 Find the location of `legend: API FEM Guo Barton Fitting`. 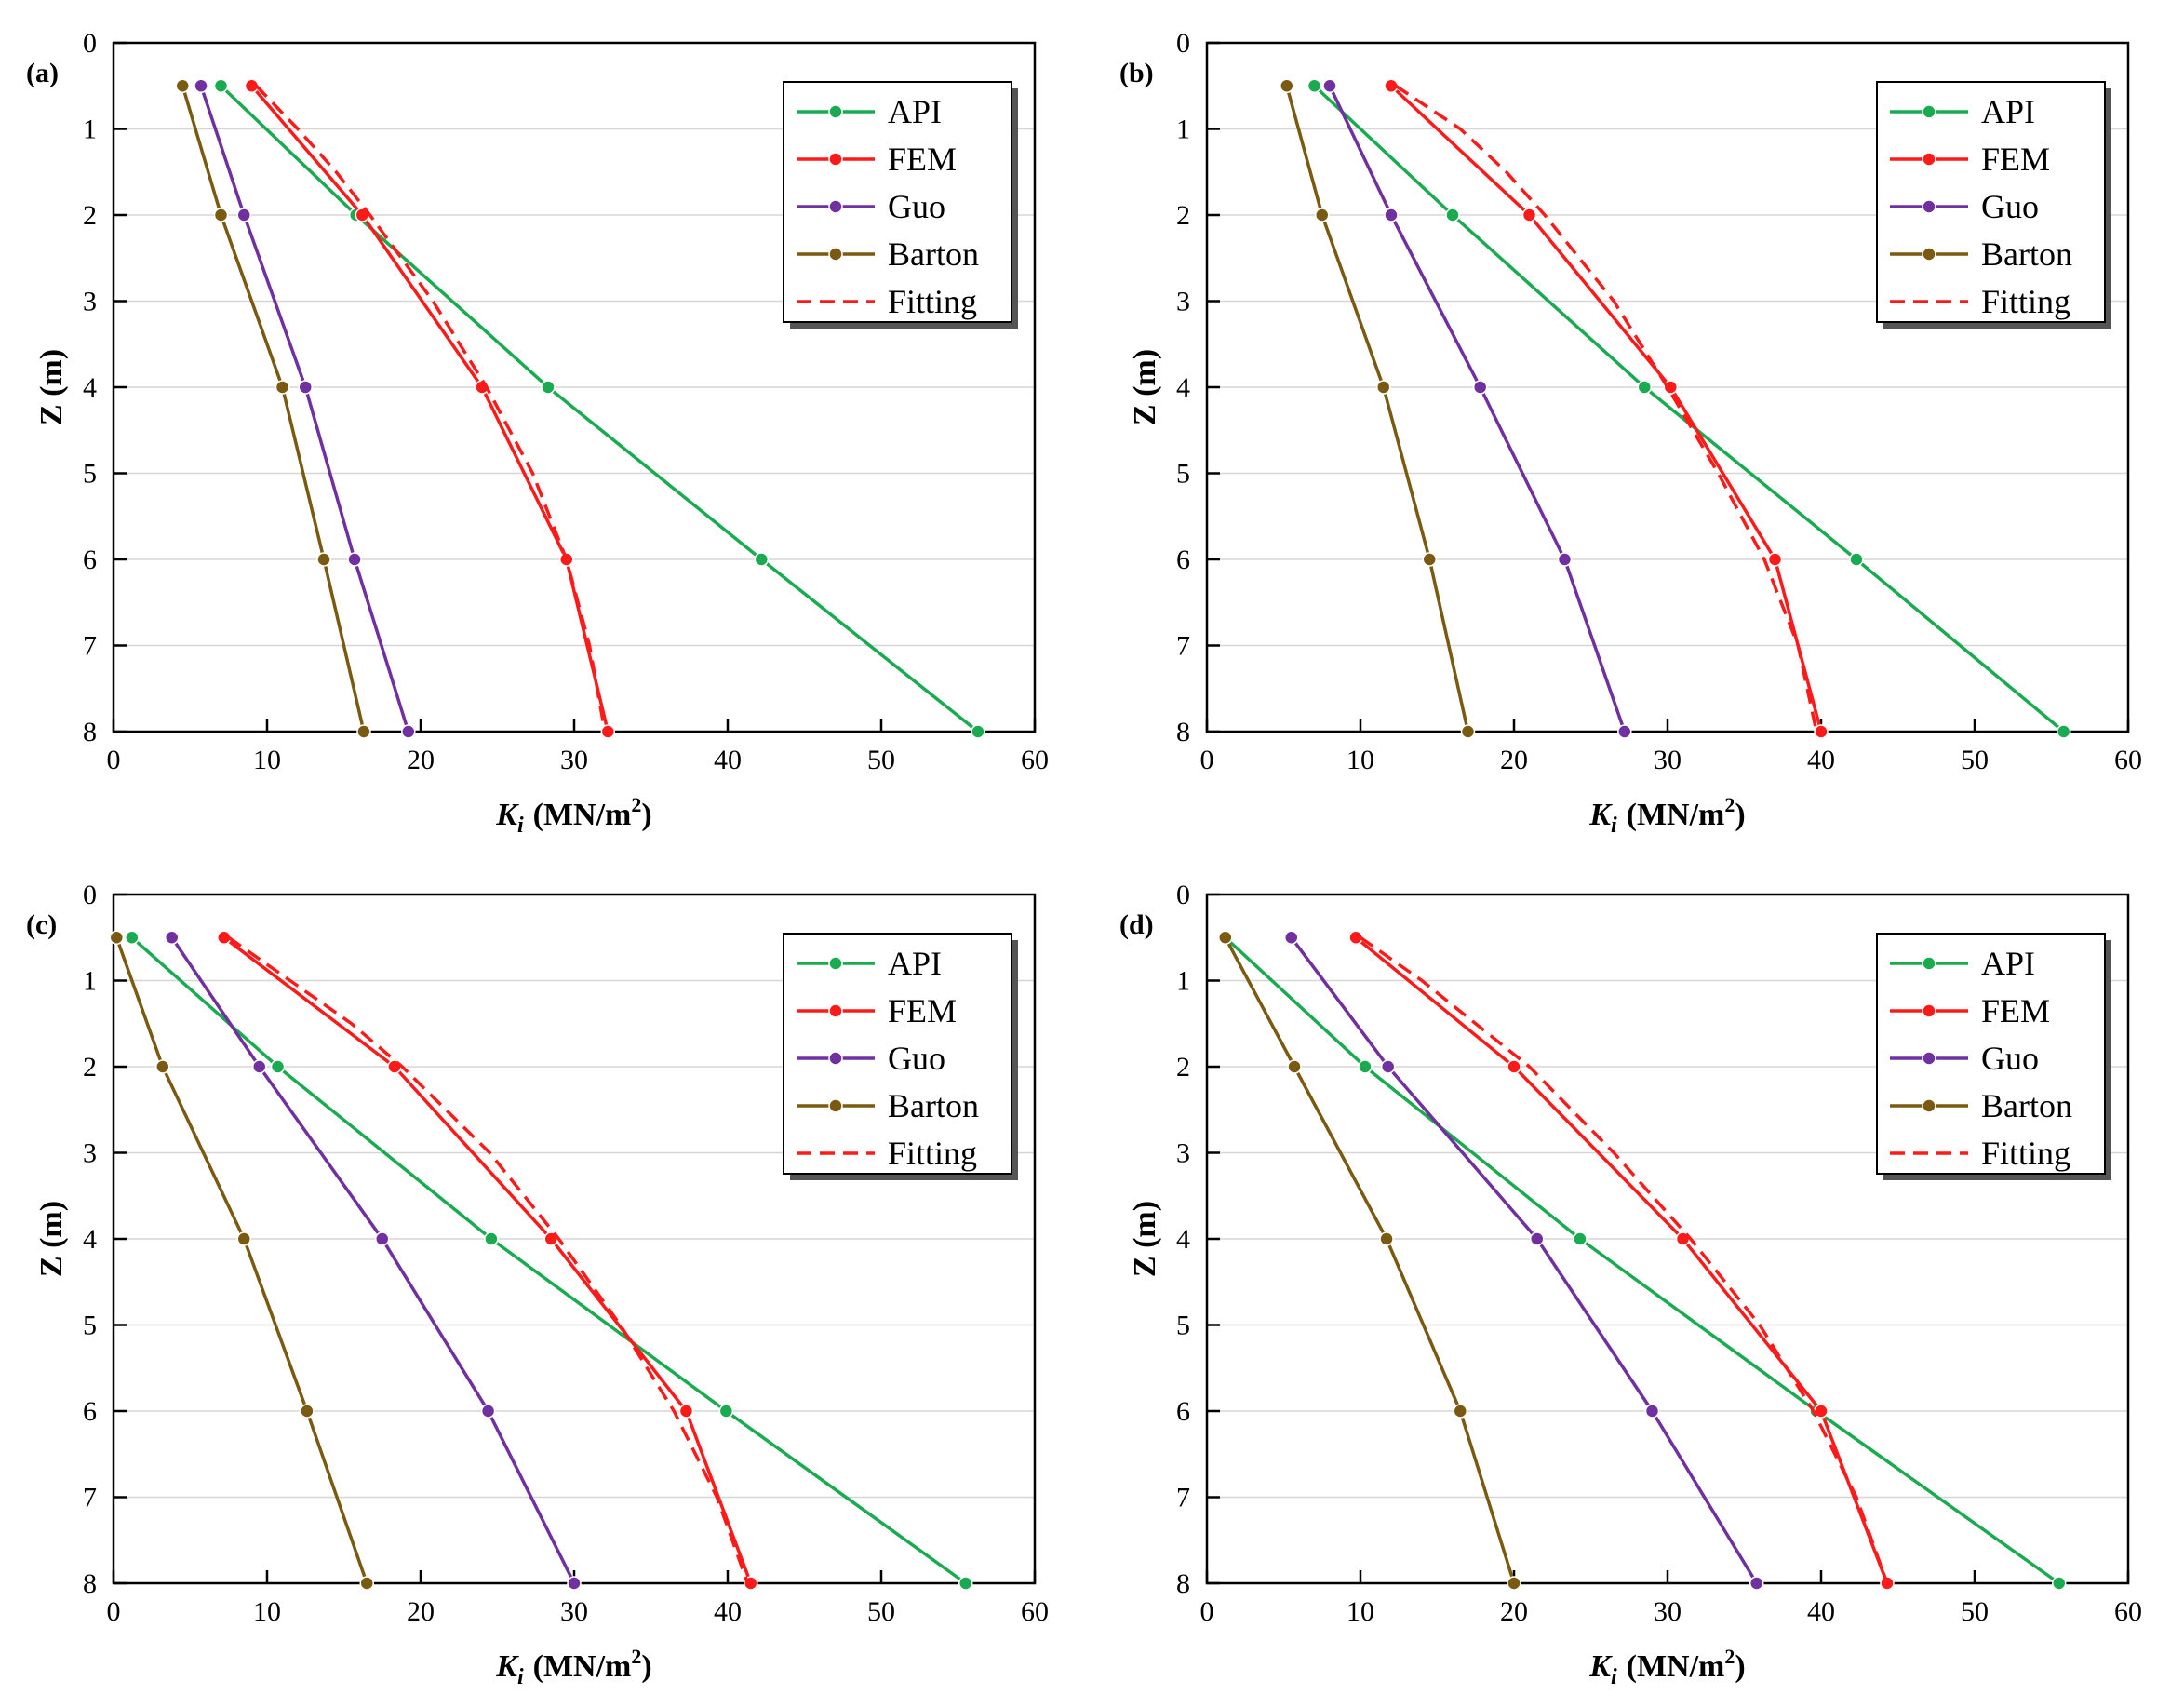

legend: API FEM Guo Barton Fitting is located at coordinates (1993, 205).